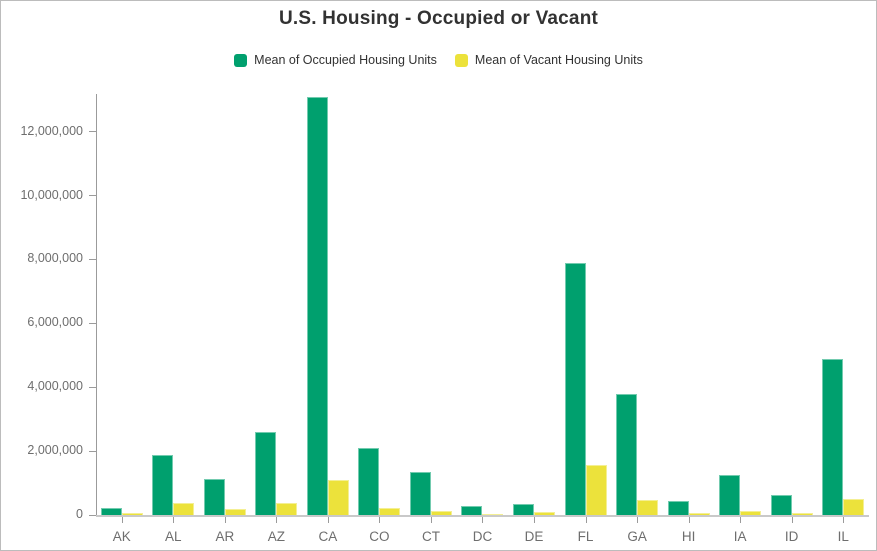  Describe the element at coordinates (791, 536) in the screenshot. I see `x-tick-label-id: ID` at that location.